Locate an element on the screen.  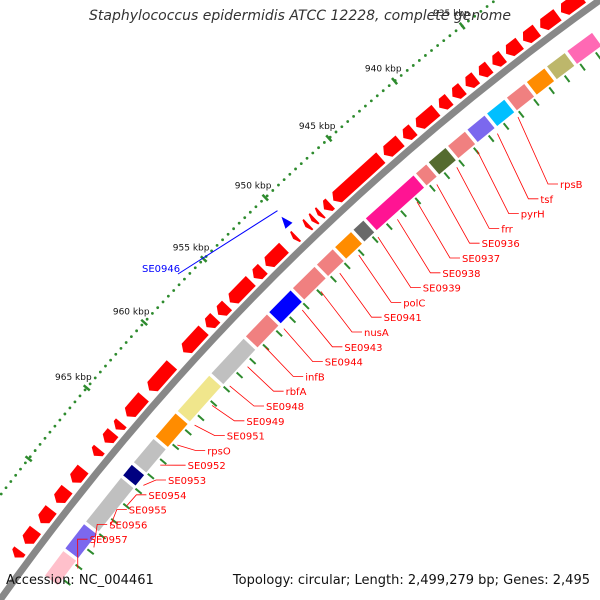
highlight-marker is located at coordinates (287, 222).